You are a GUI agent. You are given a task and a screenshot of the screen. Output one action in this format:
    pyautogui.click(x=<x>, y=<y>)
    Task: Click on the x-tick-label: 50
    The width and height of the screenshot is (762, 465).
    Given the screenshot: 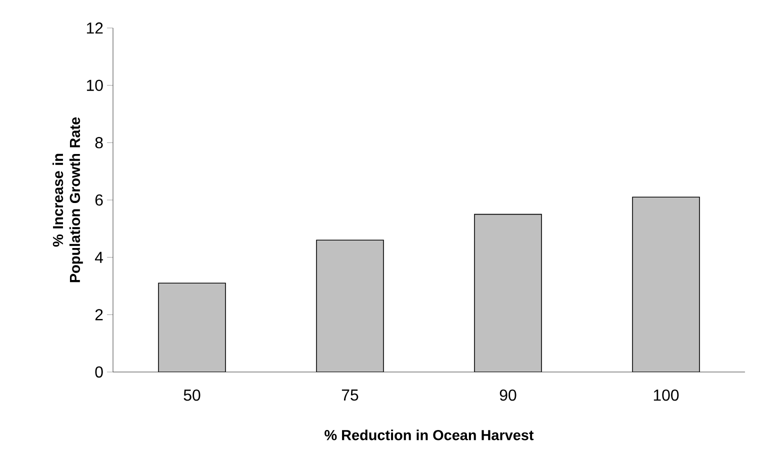 What is the action you would take?
    pyautogui.click(x=192, y=395)
    